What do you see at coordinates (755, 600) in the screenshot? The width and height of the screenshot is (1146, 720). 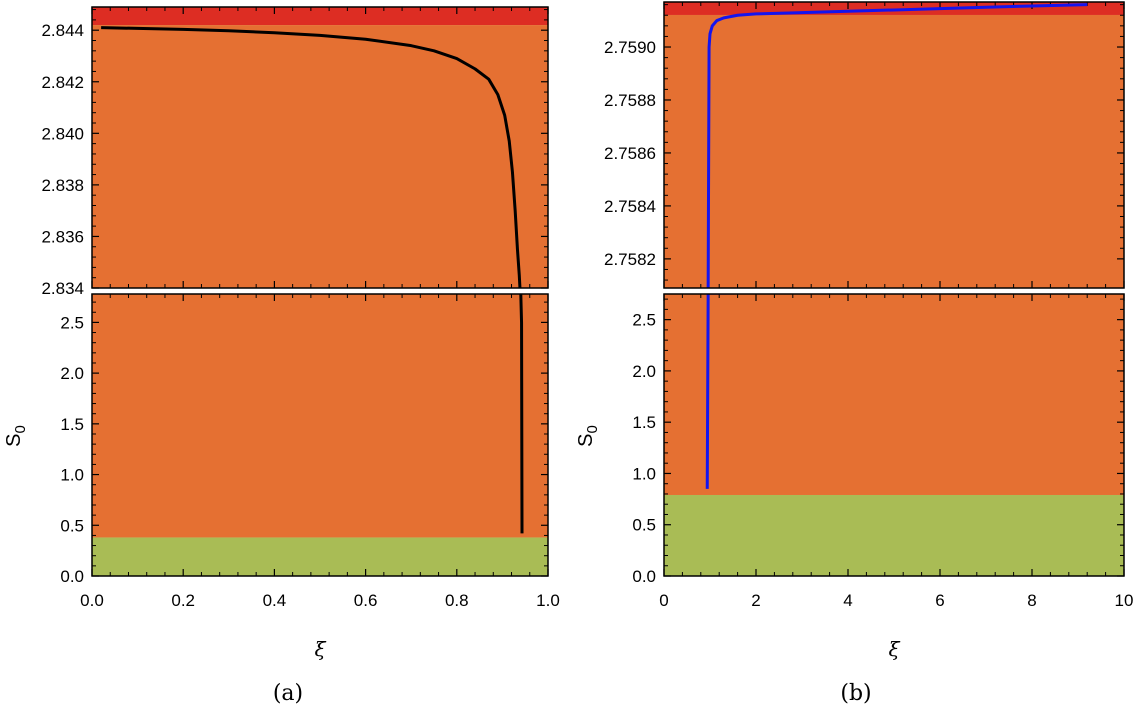 I see `x-tick-label: 2` at bounding box center [755, 600].